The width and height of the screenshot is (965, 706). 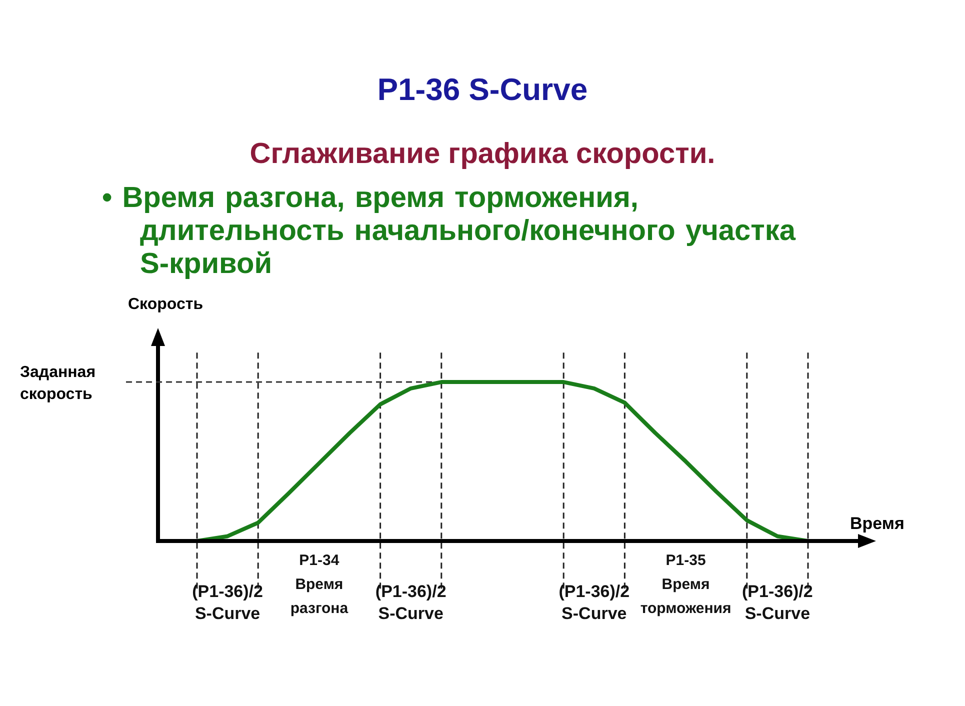 I want to click on x-tick-label: P1-35 Время торможения, so click(x=686, y=584).